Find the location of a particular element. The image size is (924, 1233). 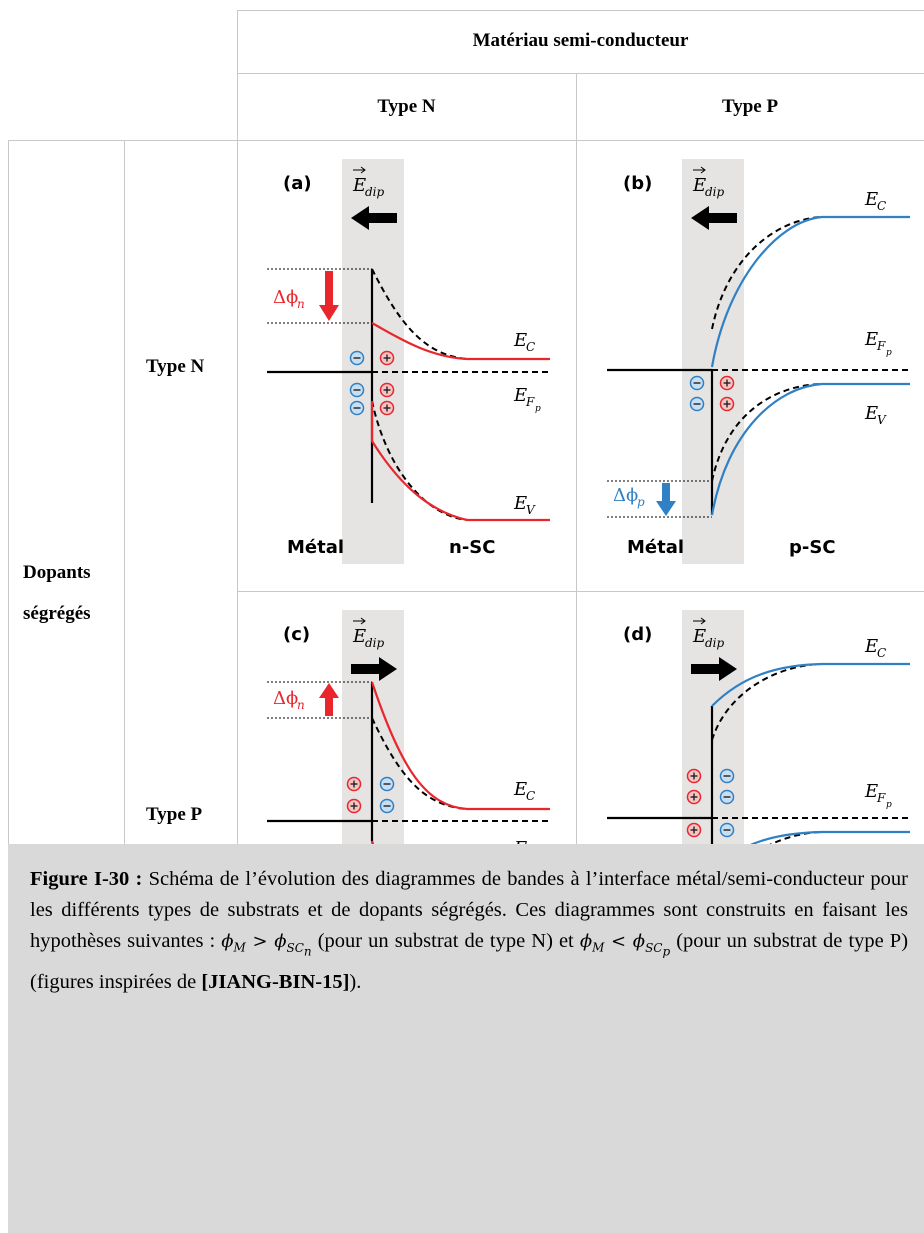

panel-label: (a) is located at coordinates (297, 183).